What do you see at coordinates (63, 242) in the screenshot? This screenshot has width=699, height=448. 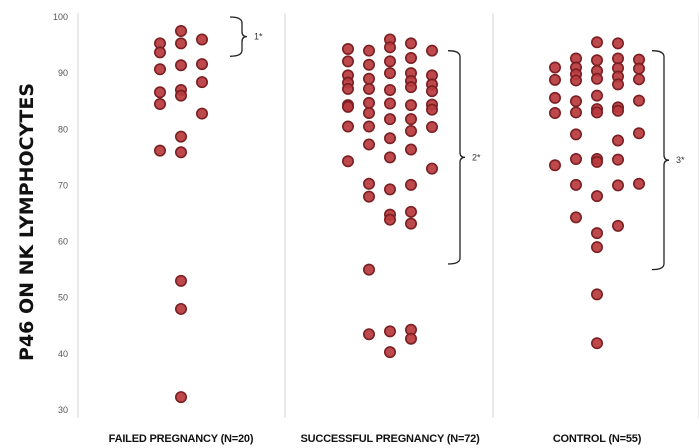 I see `y-tick-label: 60` at bounding box center [63, 242].